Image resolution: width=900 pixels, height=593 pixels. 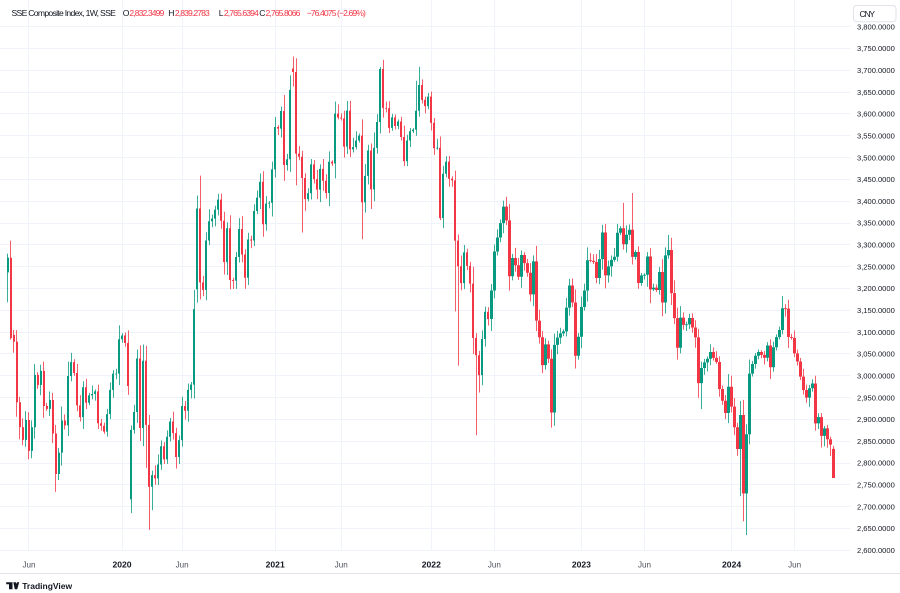 I want to click on svg-text: 2022, so click(x=431, y=564).